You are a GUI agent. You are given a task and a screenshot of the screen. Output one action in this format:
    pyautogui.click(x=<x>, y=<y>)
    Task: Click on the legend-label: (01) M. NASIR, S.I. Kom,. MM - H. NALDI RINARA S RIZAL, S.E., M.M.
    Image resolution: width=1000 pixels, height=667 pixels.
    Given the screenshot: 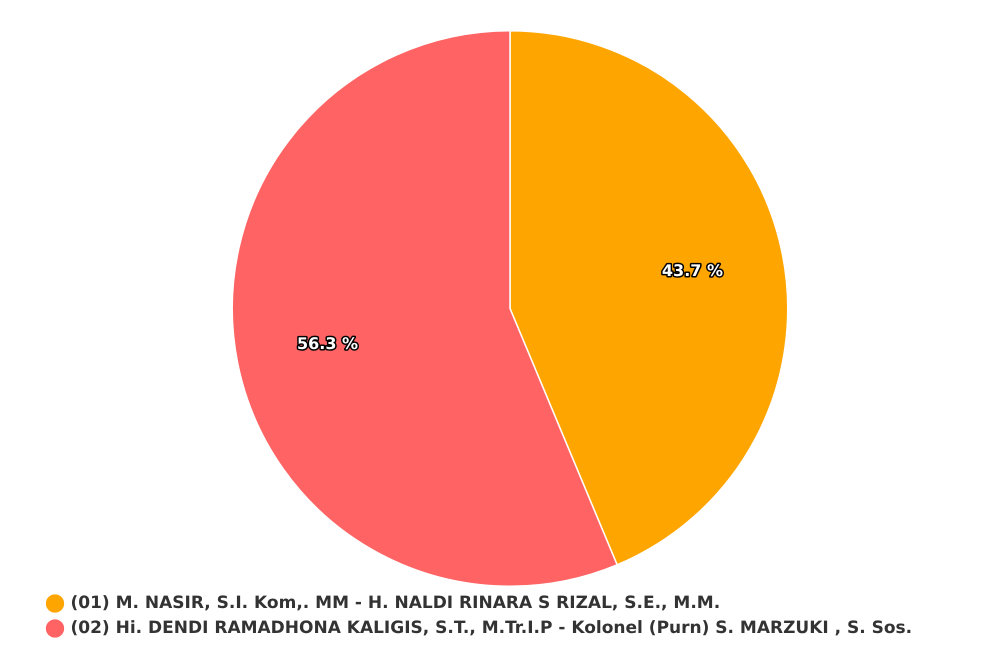 What is the action you would take?
    pyautogui.click(x=395, y=602)
    